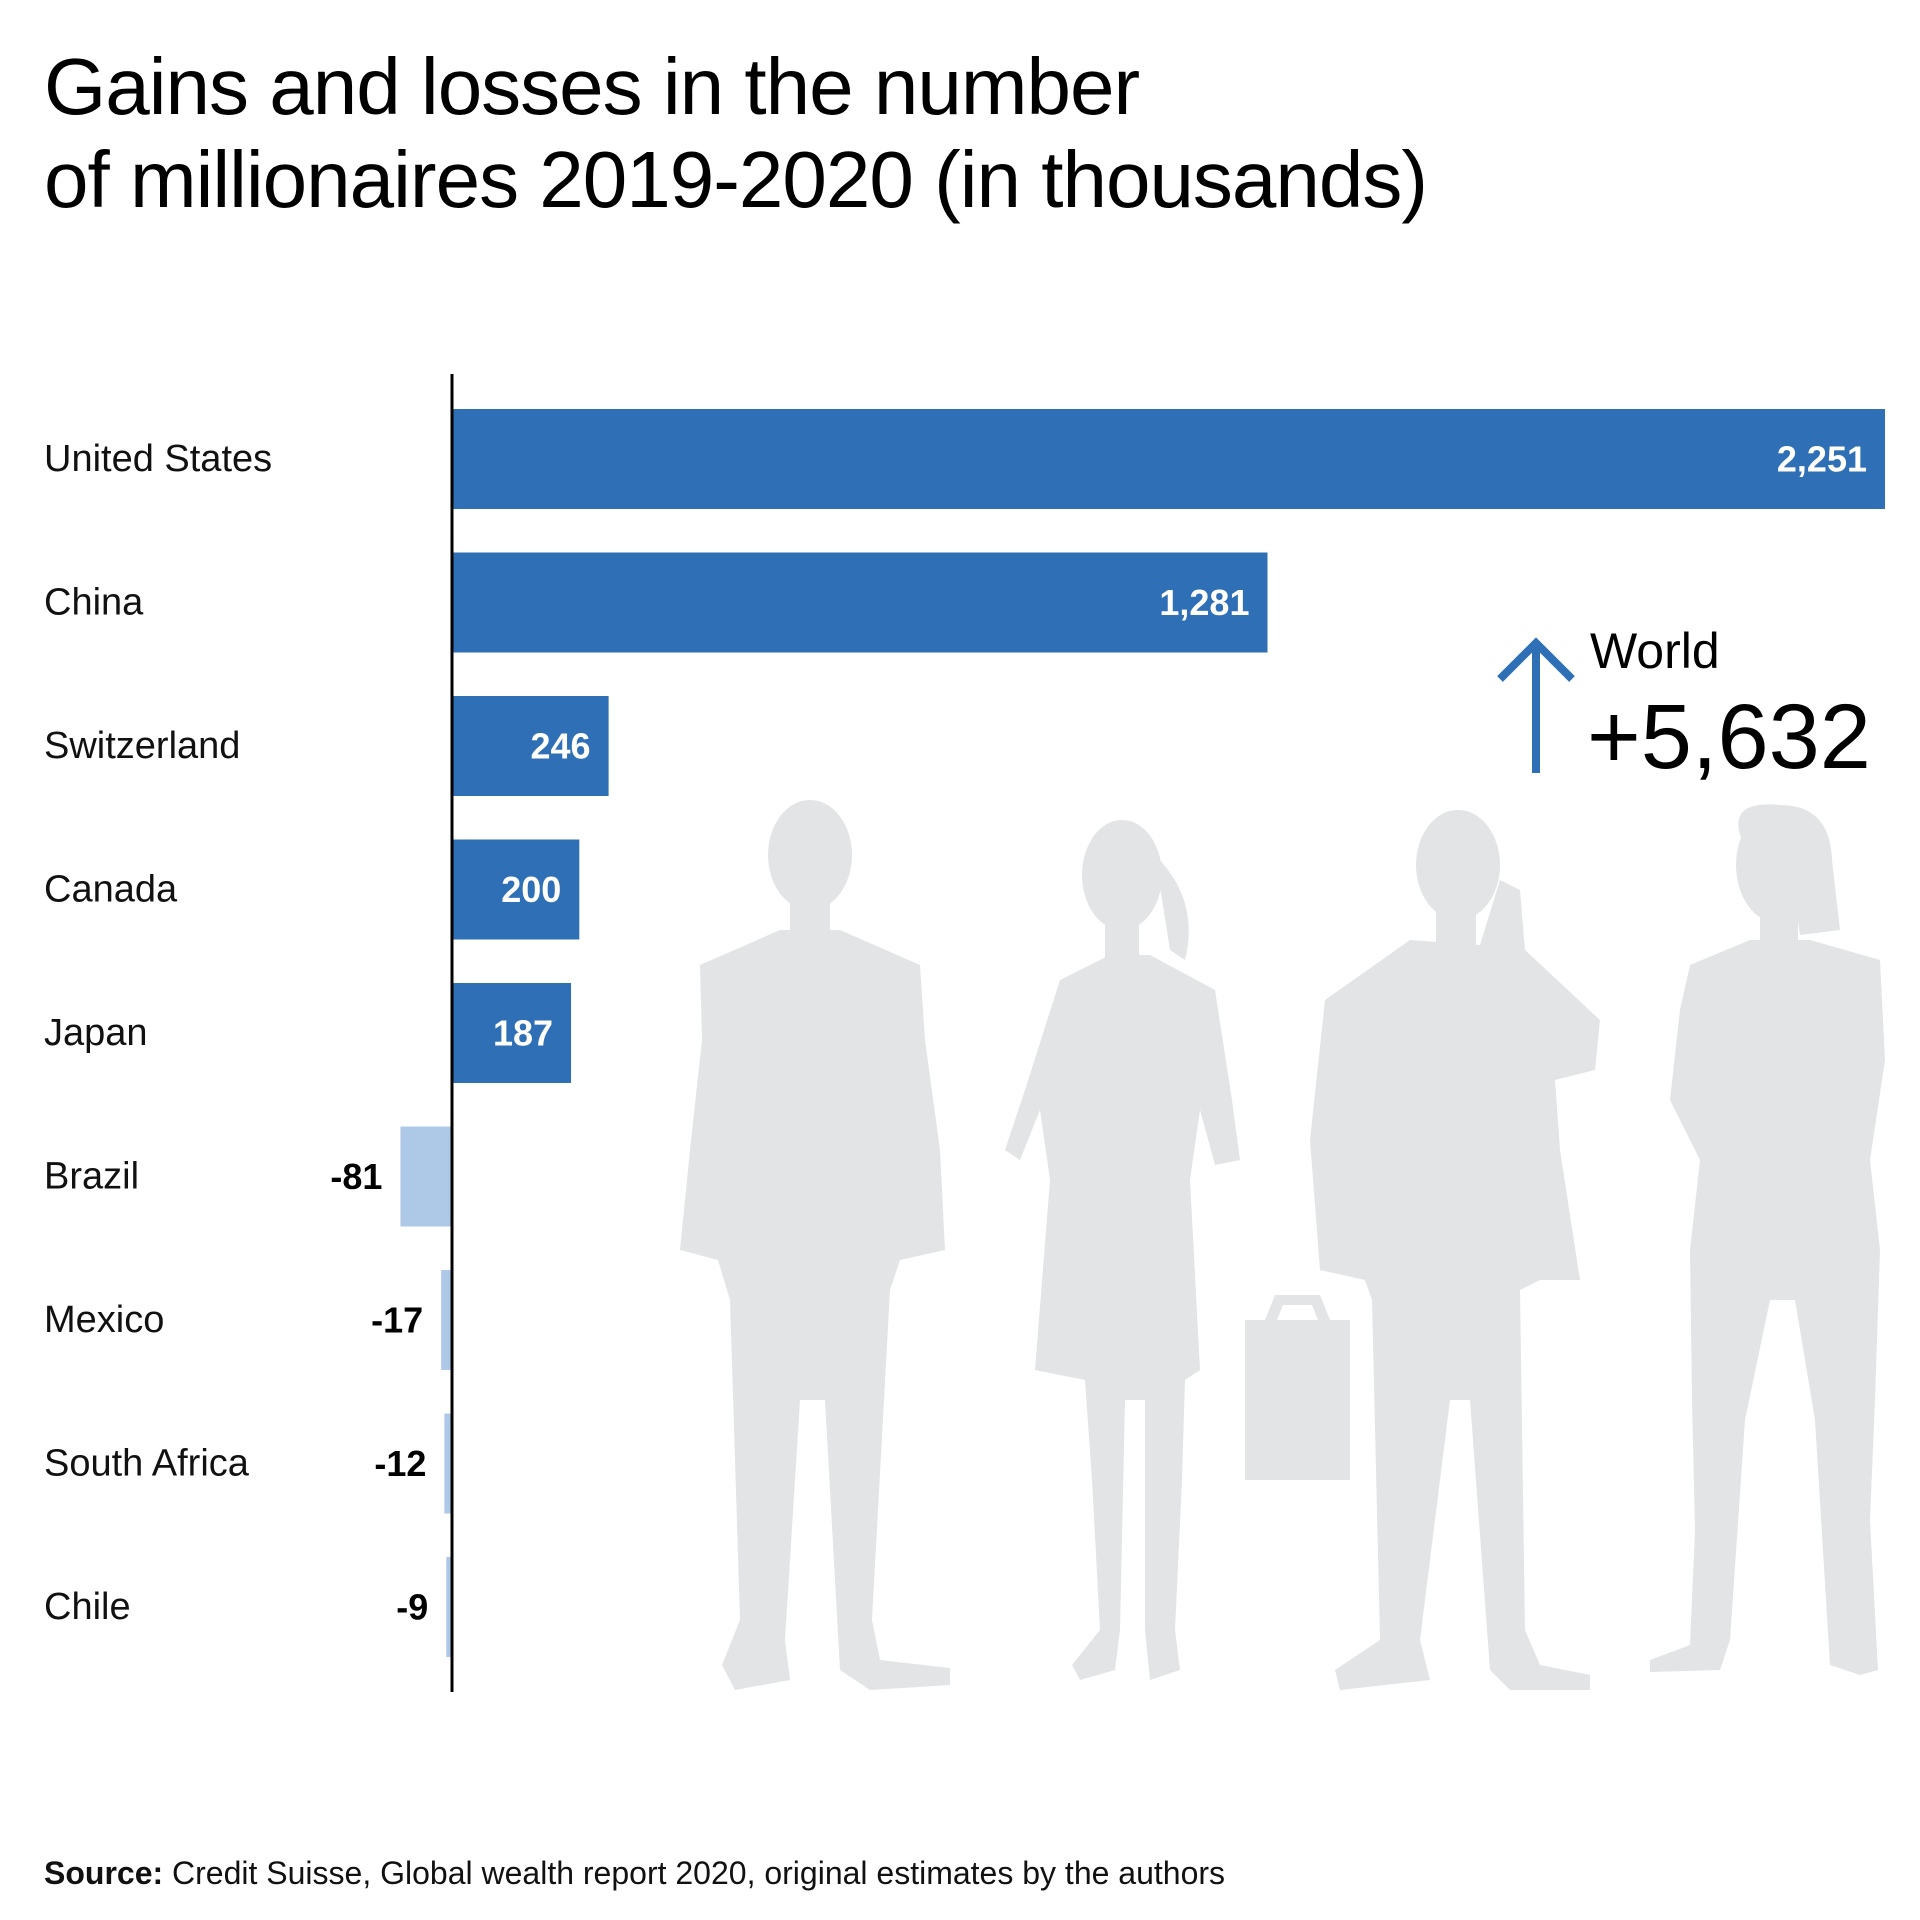  Describe the element at coordinates (530, 746) in the screenshot. I see `bar-switzerland` at that location.